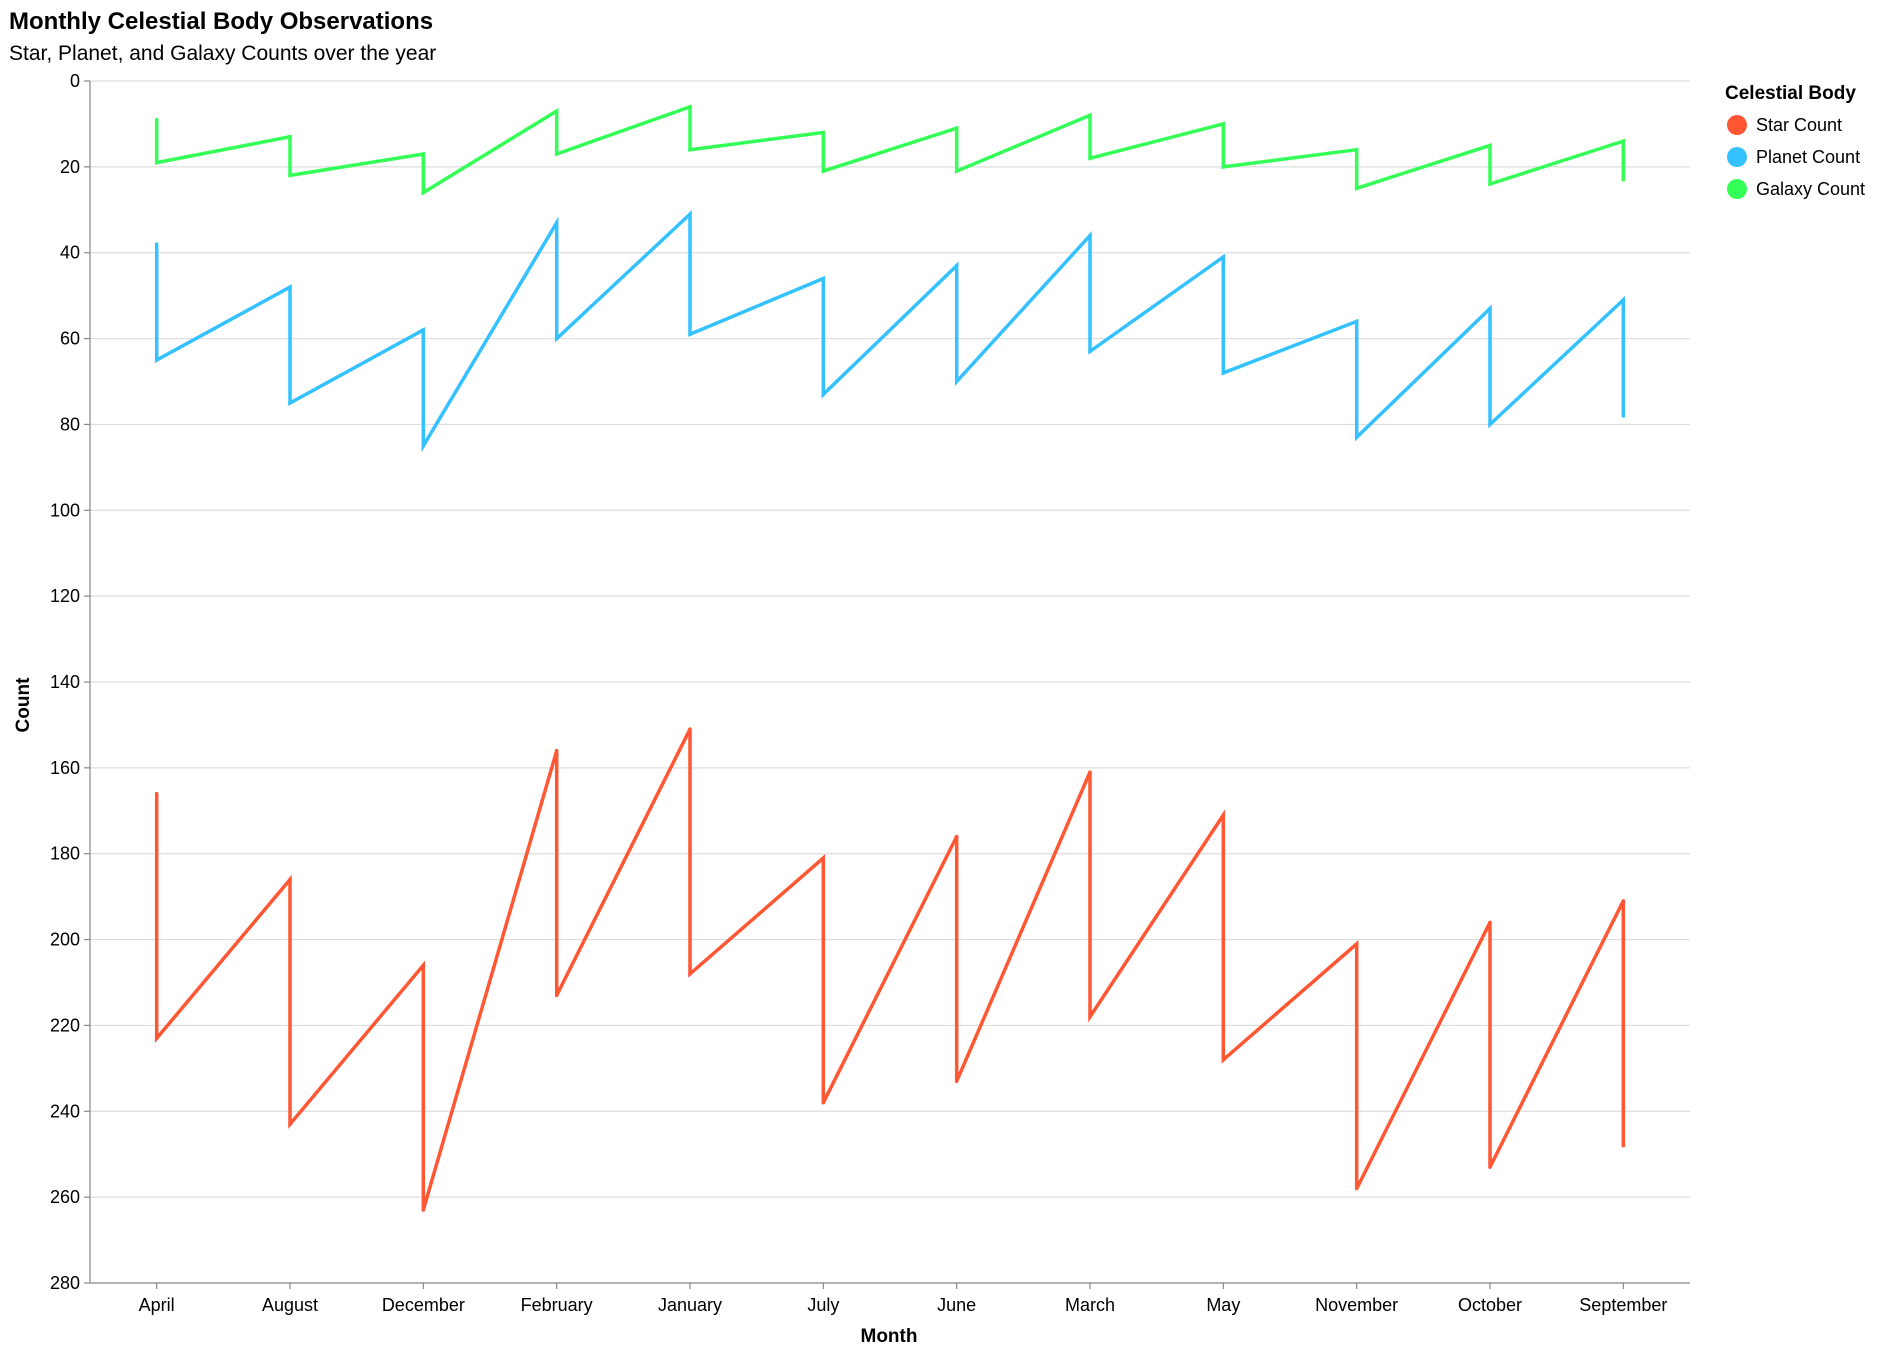 The width and height of the screenshot is (1888, 1356). What do you see at coordinates (890, 150) in the screenshot?
I see `series-line-galaxy-count` at bounding box center [890, 150].